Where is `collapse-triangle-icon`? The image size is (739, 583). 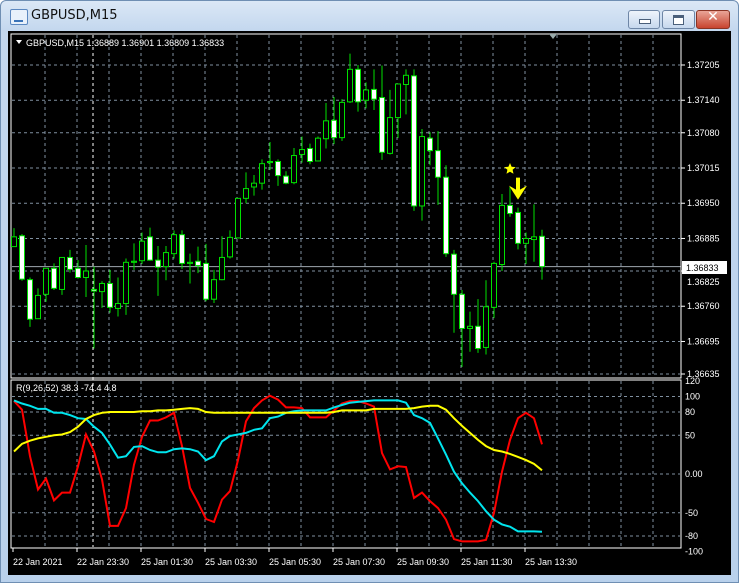 collapse-triangle-icon is located at coordinates (19, 42).